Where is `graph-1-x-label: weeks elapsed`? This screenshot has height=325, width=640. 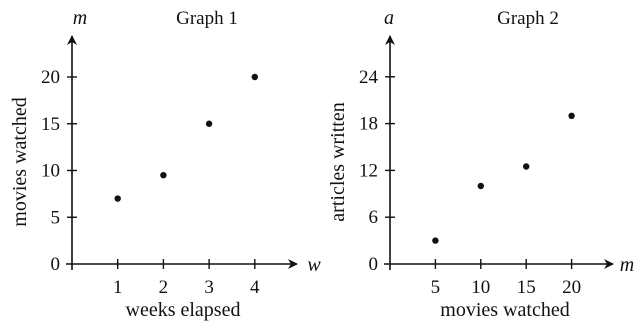
graph-1-x-label: weeks elapsed is located at coordinates (183, 310).